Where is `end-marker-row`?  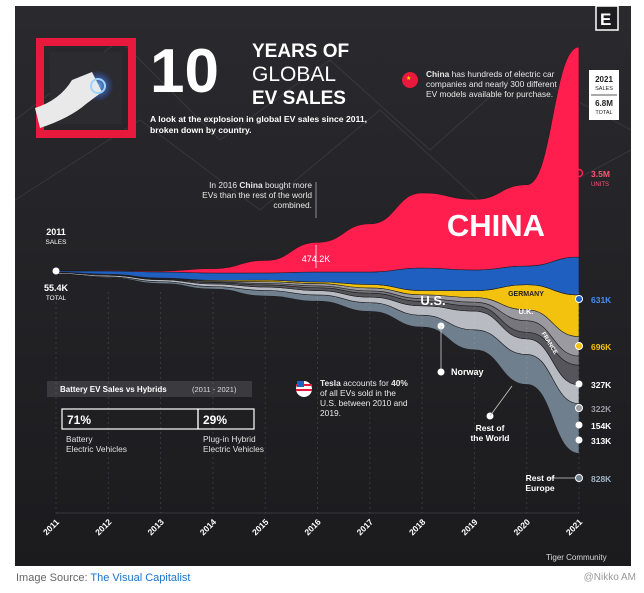
end-marker-row is located at coordinates (579, 440).